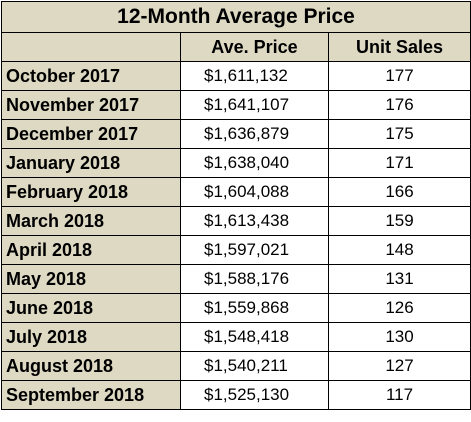 The image size is (471, 422). Describe the element at coordinates (91, 221) in the screenshot. I see `month-cell: March 2018` at that location.